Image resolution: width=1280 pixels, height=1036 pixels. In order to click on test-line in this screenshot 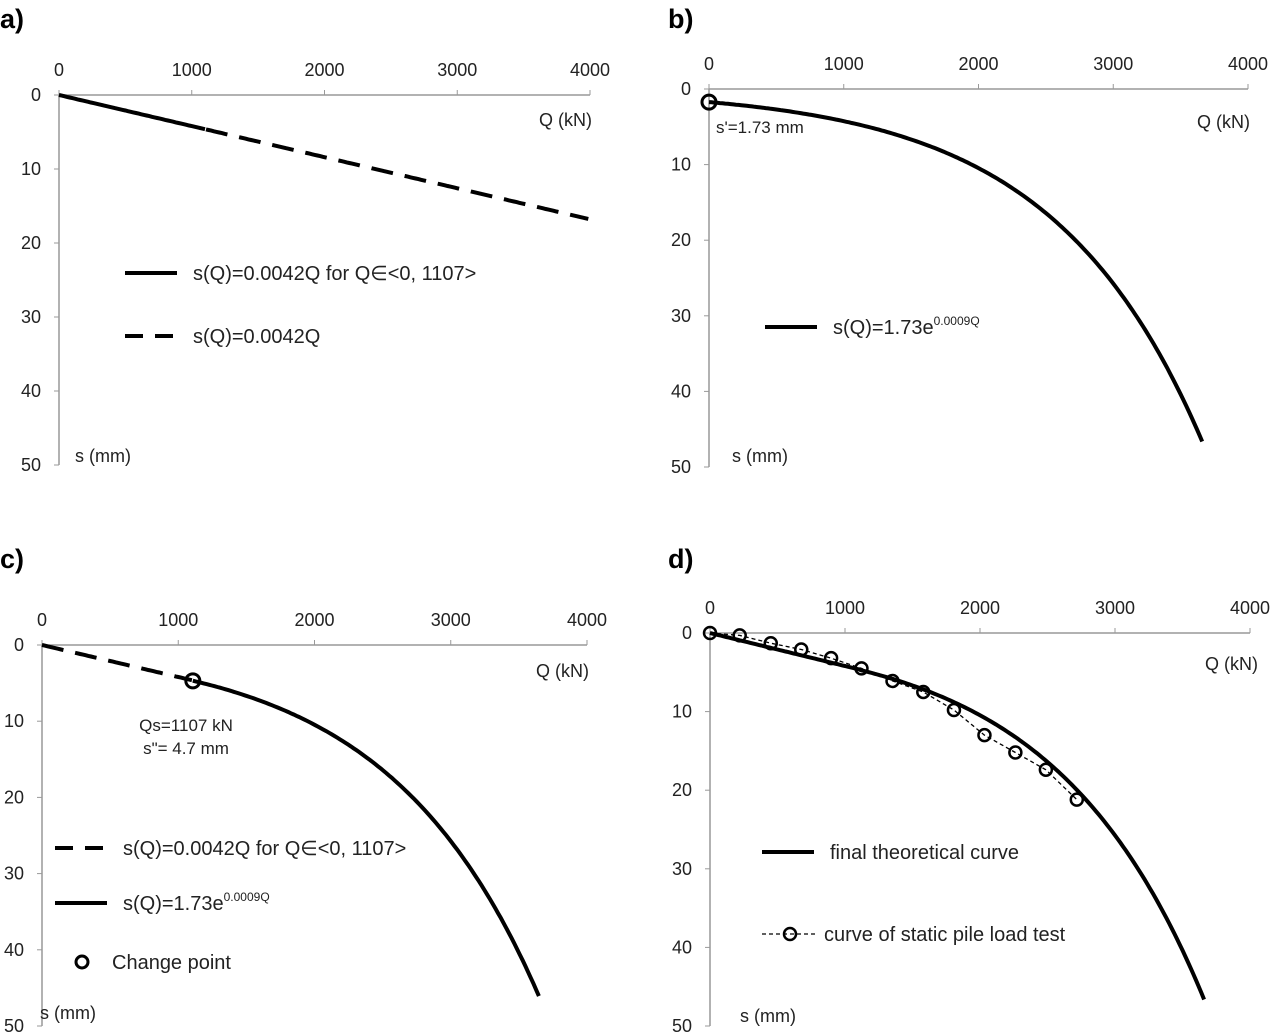, I will do `click(893, 716)`.